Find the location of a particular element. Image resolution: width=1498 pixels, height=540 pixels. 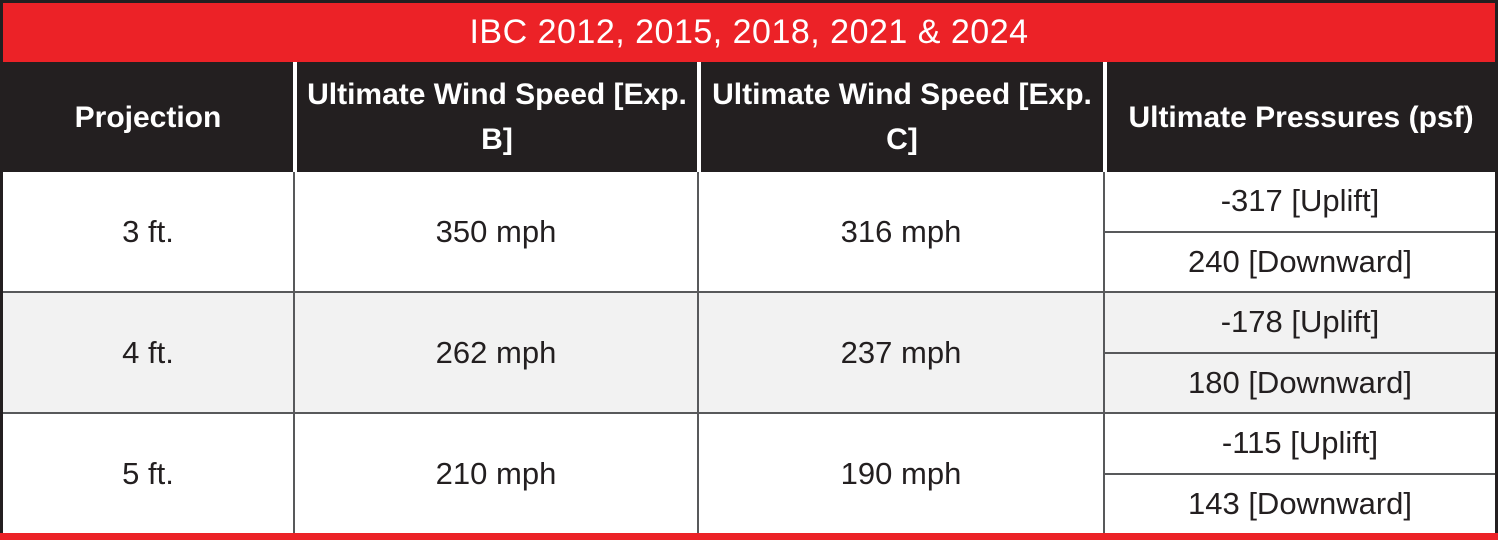

header-cell-wind-speed-exp-c: Ultimate Wind Speed [Exp. C] is located at coordinates (900, 117).